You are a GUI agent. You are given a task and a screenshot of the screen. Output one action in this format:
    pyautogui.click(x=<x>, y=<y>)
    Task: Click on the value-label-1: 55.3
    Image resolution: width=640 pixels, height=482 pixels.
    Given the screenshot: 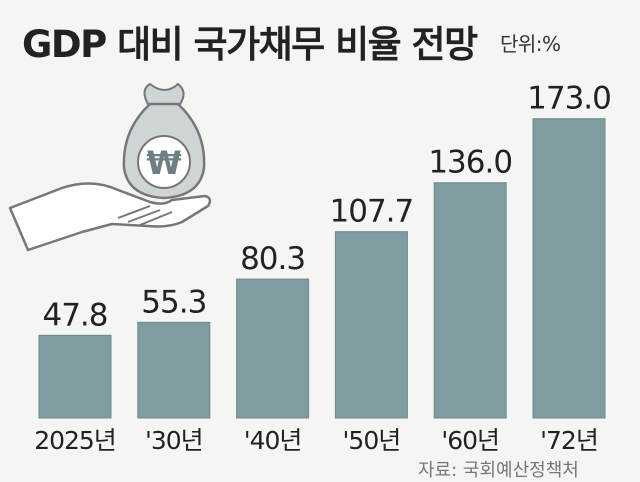 What is the action you would take?
    pyautogui.click(x=173, y=302)
    